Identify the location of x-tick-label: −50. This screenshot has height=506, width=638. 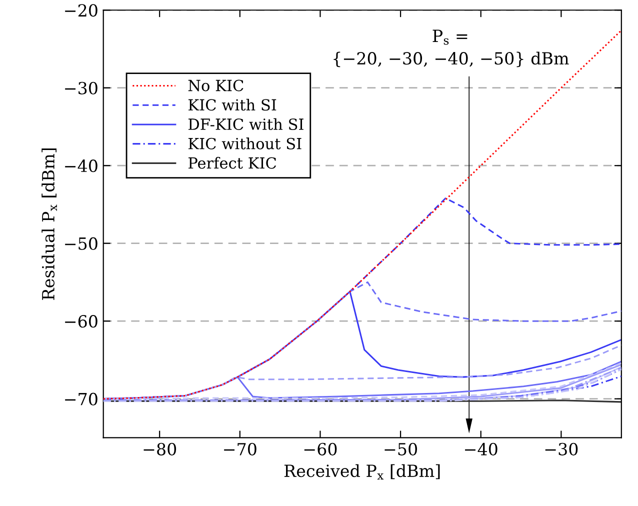
(401, 449).